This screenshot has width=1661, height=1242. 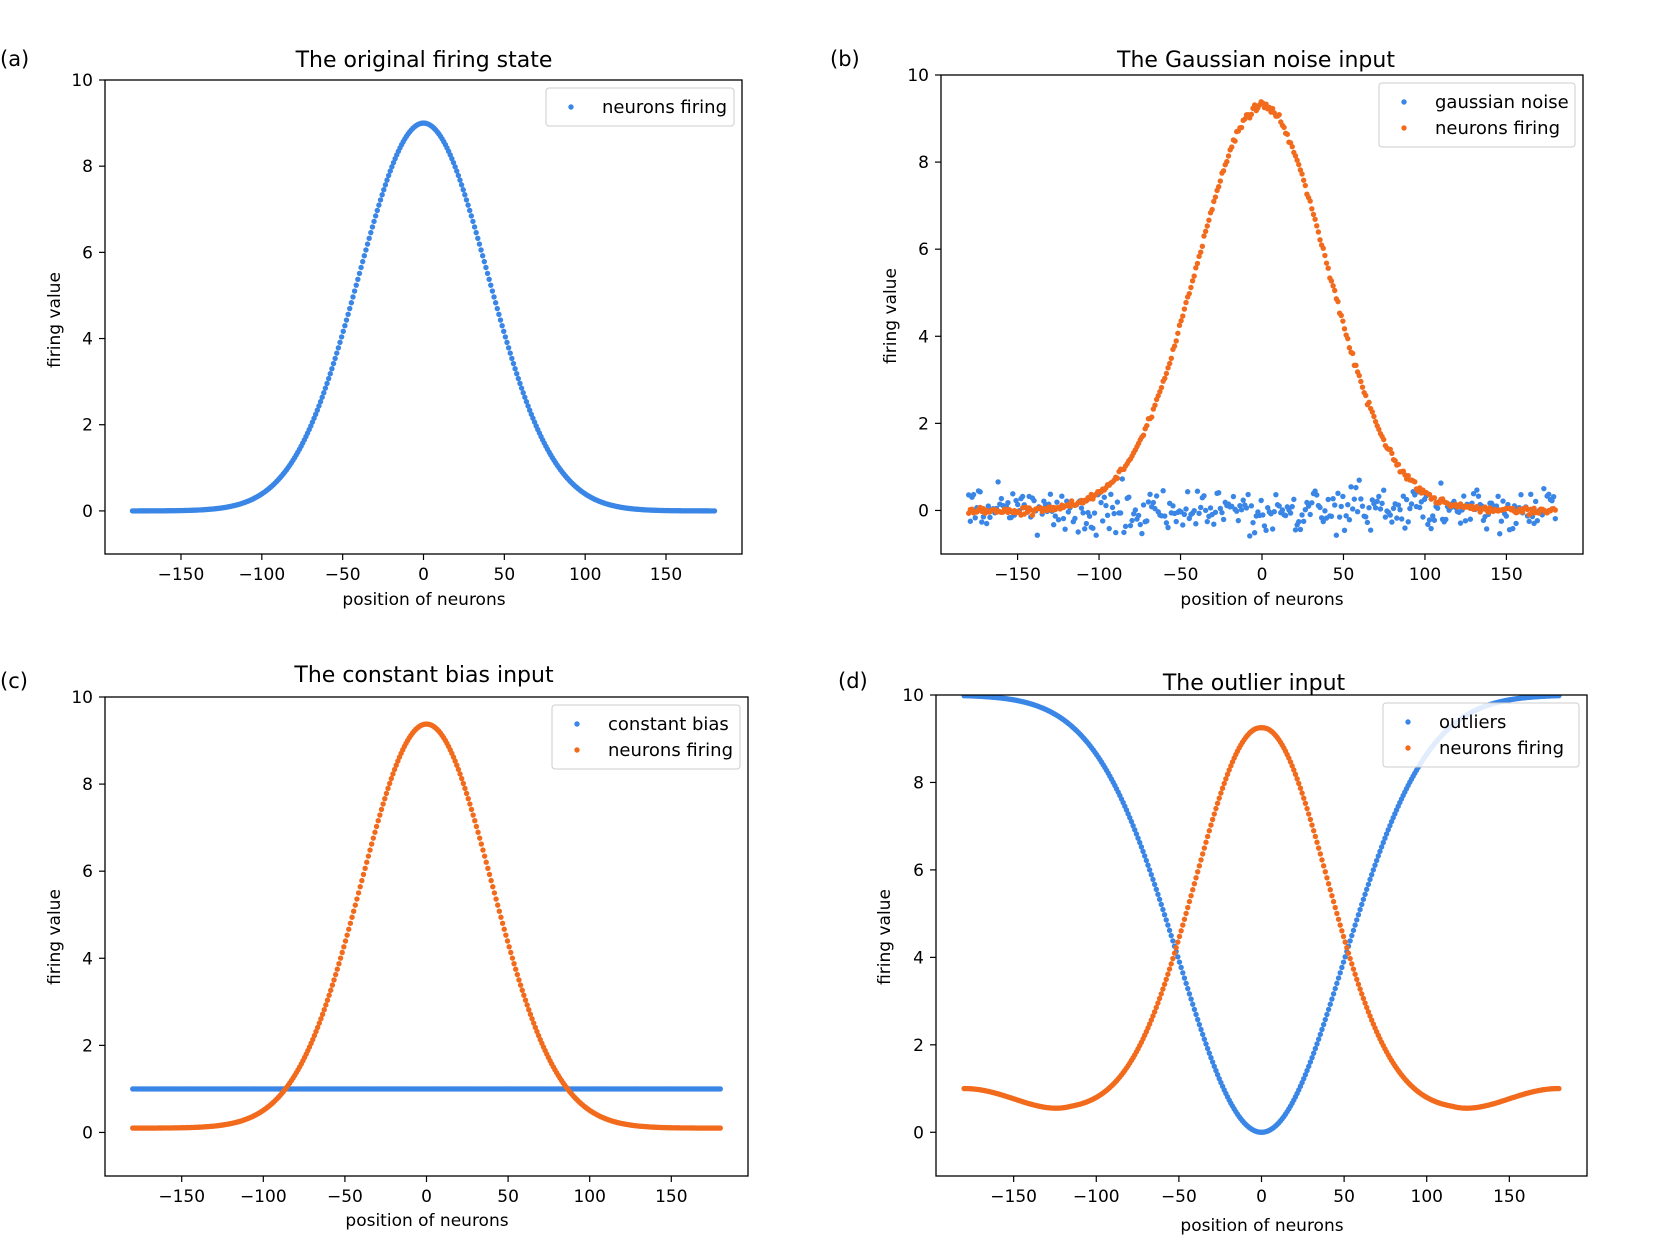 I want to click on y-tick-label: 8, so click(x=923, y=163).